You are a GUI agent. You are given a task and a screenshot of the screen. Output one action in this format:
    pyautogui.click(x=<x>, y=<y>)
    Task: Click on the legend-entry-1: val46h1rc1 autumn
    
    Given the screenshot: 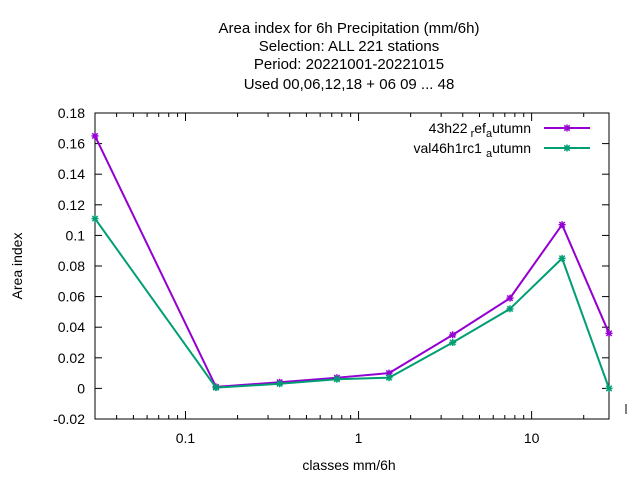 What is the action you would take?
    pyautogui.click(x=501, y=150)
    